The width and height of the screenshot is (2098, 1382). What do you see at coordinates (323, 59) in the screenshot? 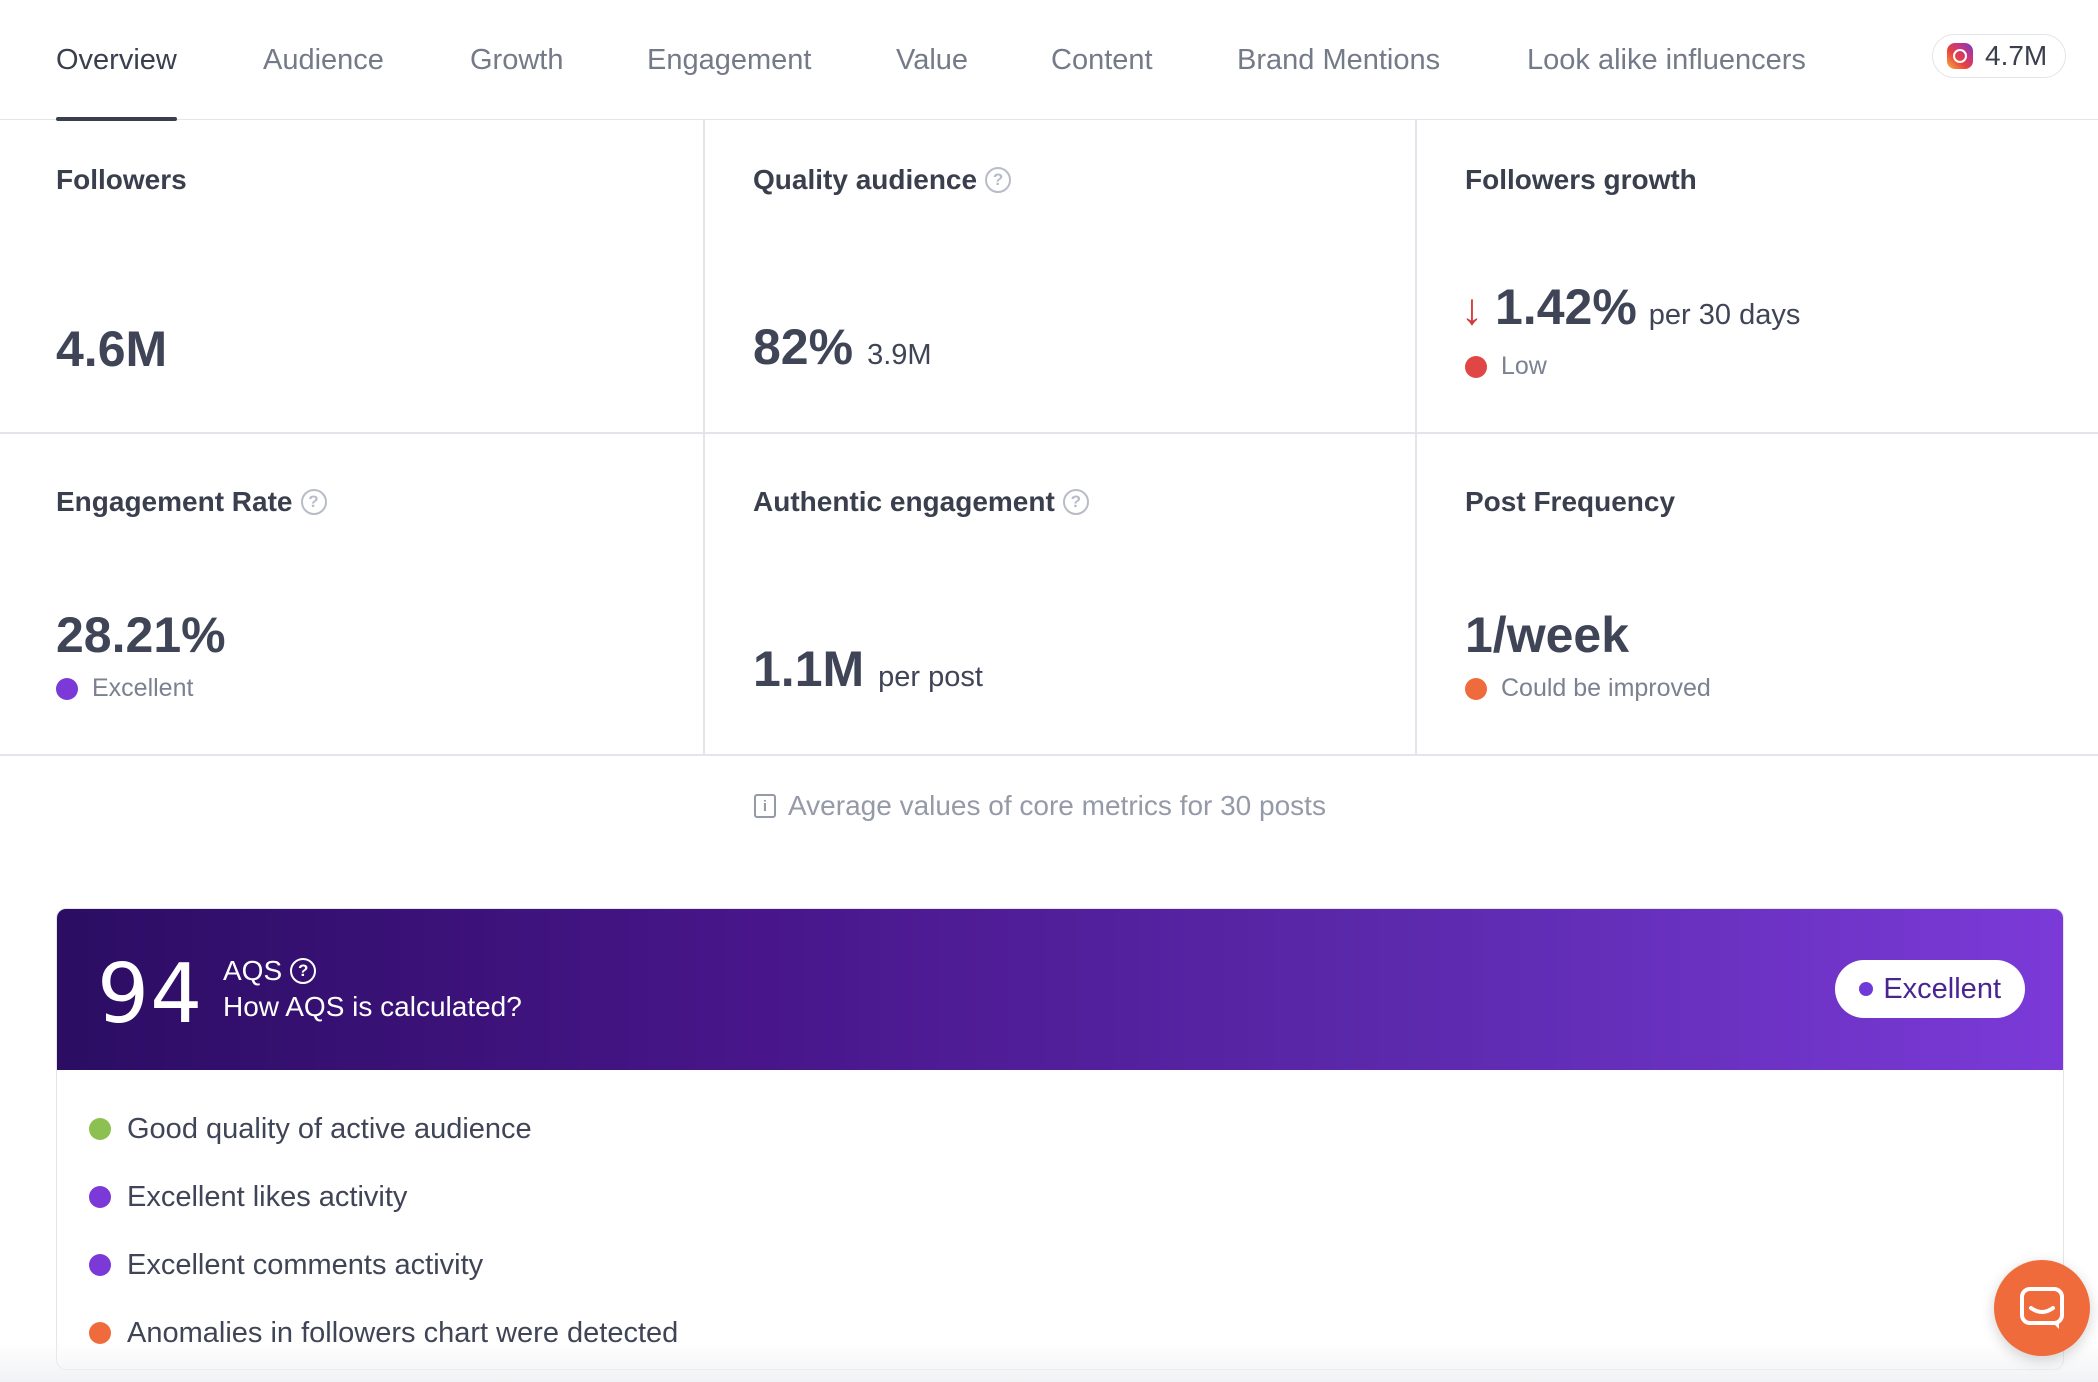
I see `tab-audience: Audience` at bounding box center [323, 59].